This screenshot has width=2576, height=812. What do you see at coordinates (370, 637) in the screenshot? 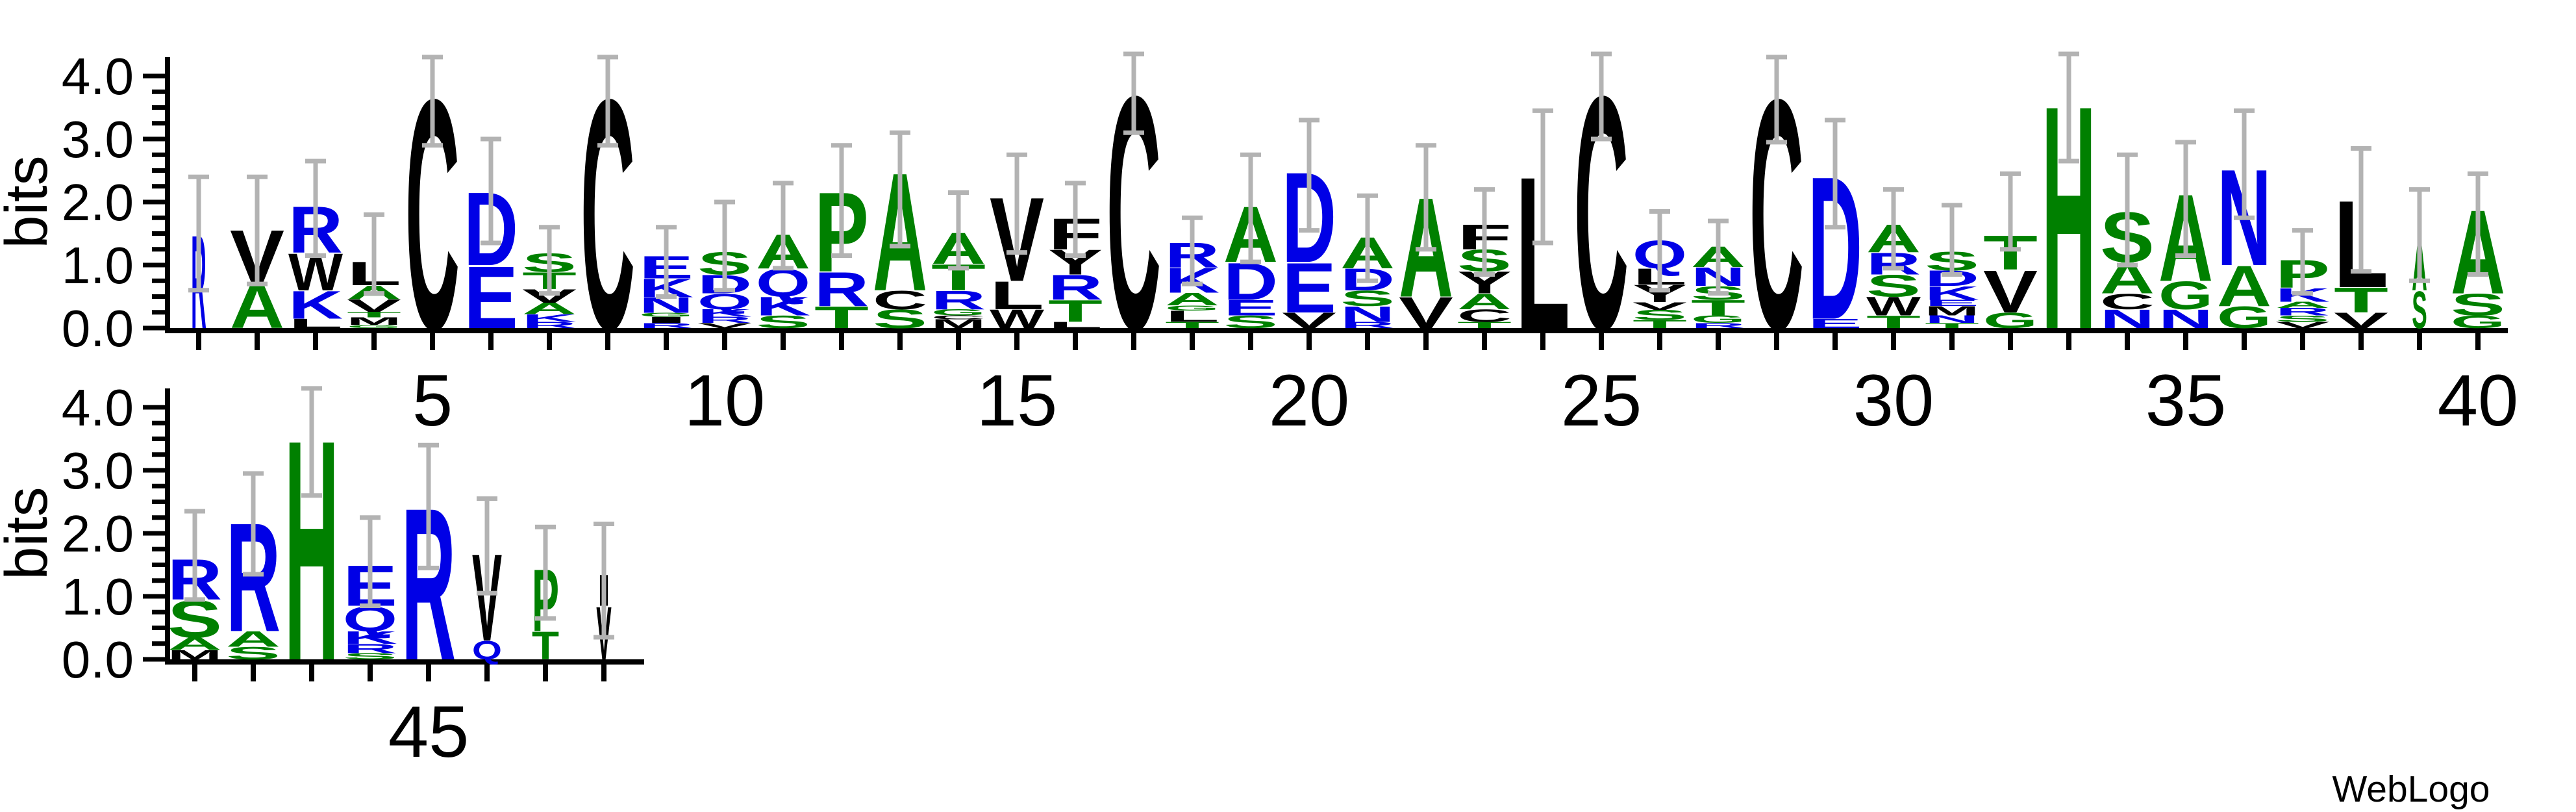
I see `residue-K-pos-44: K` at bounding box center [370, 637].